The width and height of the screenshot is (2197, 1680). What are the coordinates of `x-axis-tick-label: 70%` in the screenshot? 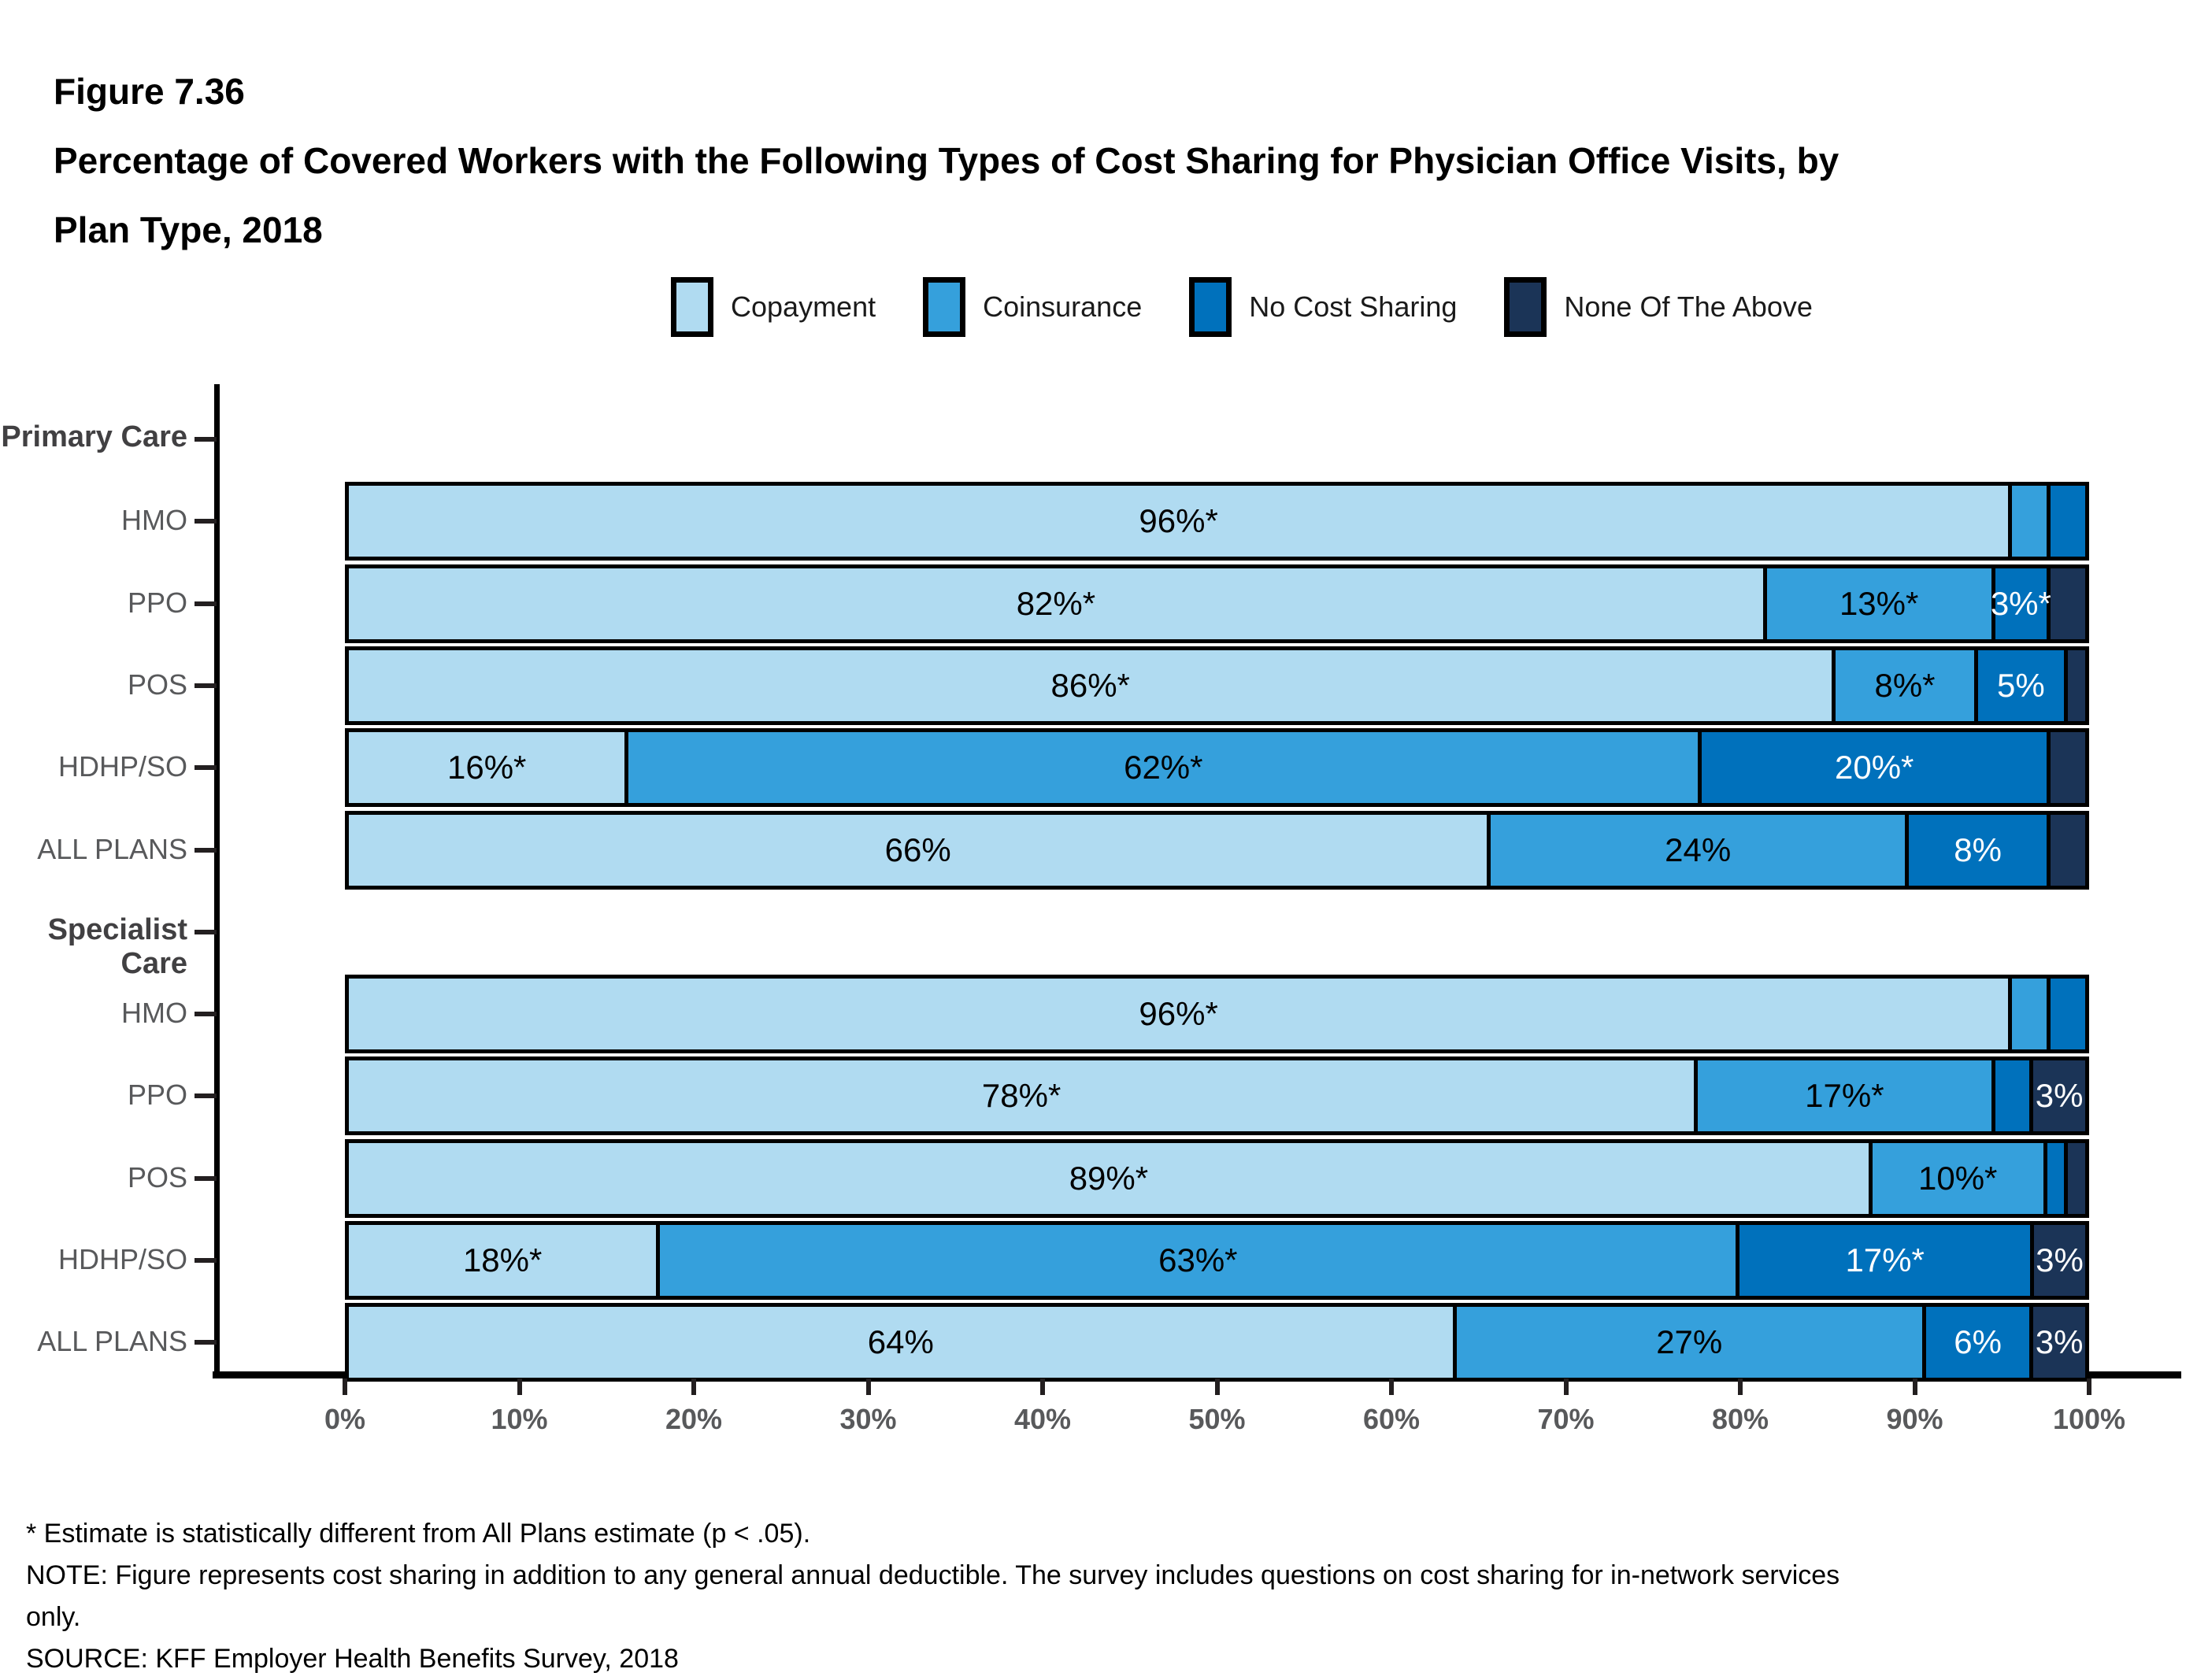 It's located at (1566, 1419).